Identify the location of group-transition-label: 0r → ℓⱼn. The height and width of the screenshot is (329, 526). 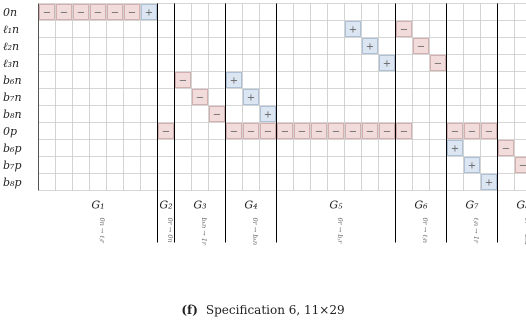
(425, 230).